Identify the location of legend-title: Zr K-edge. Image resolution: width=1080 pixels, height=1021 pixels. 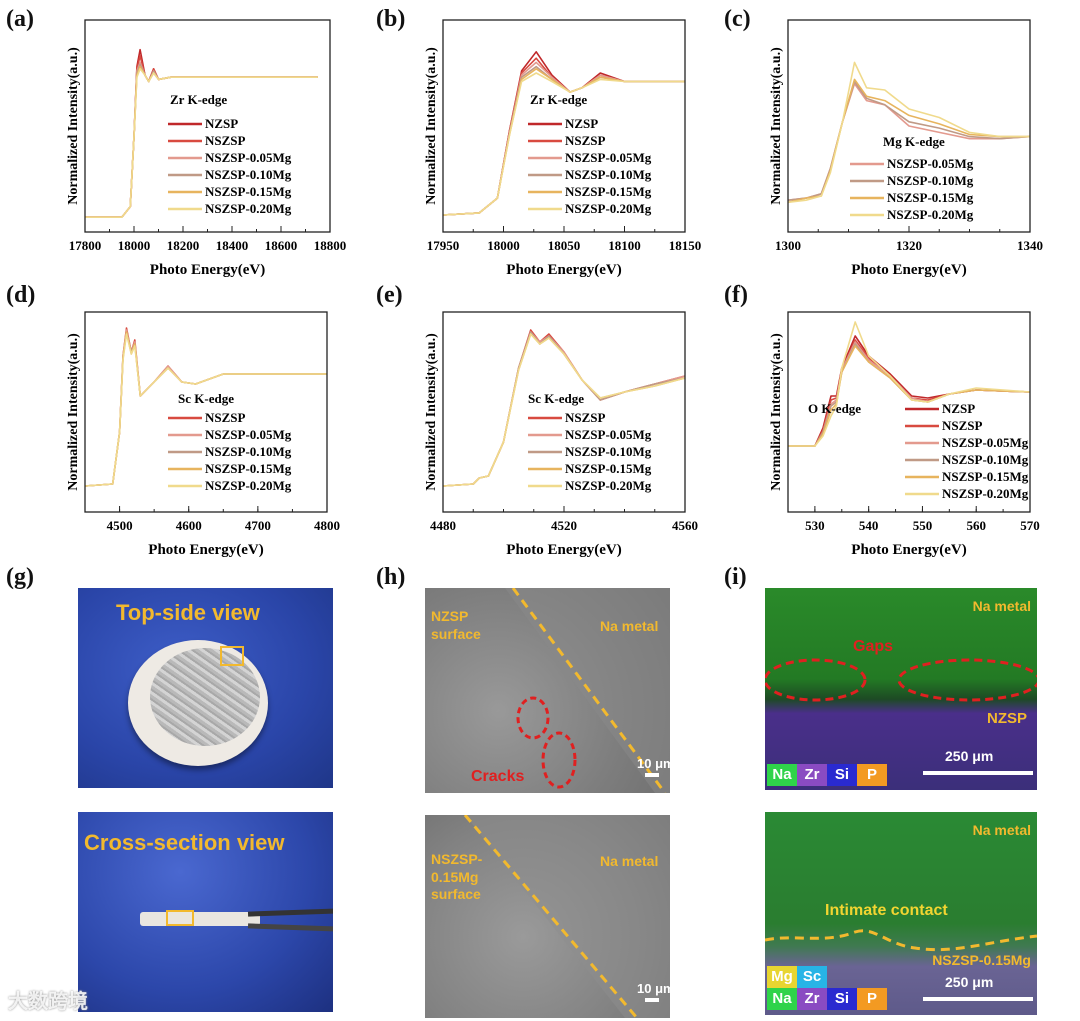
(558, 99).